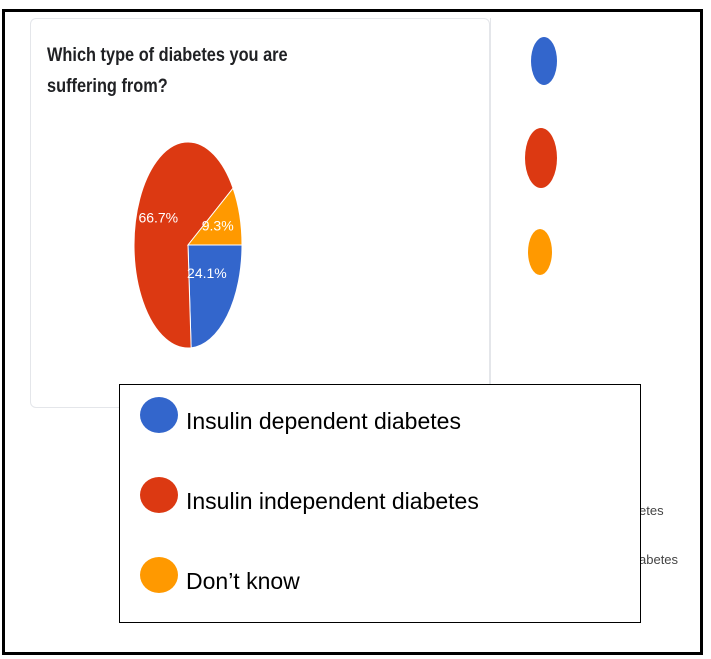 Image resolution: width=711 pixels, height=659 pixels. What do you see at coordinates (490, 203) in the screenshot?
I see `card-divider` at bounding box center [490, 203].